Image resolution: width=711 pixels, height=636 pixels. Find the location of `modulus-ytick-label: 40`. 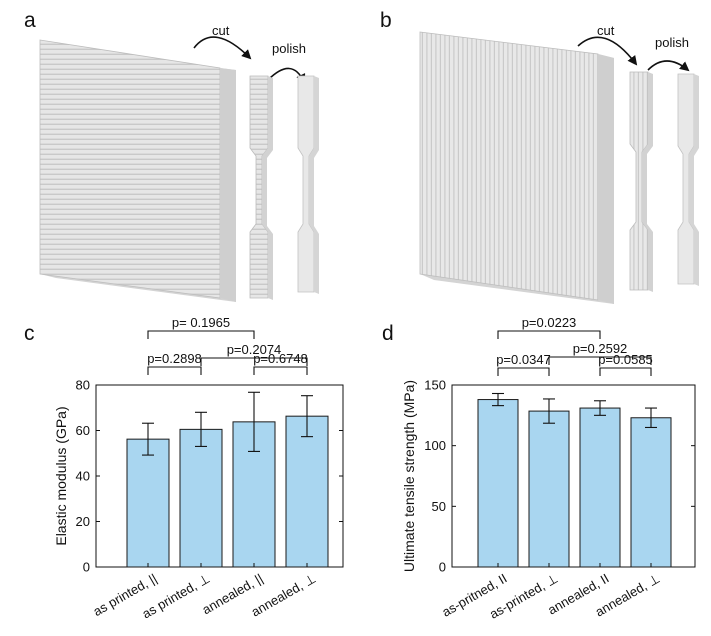

modulus-ytick-label: 40 is located at coordinates (83, 476).